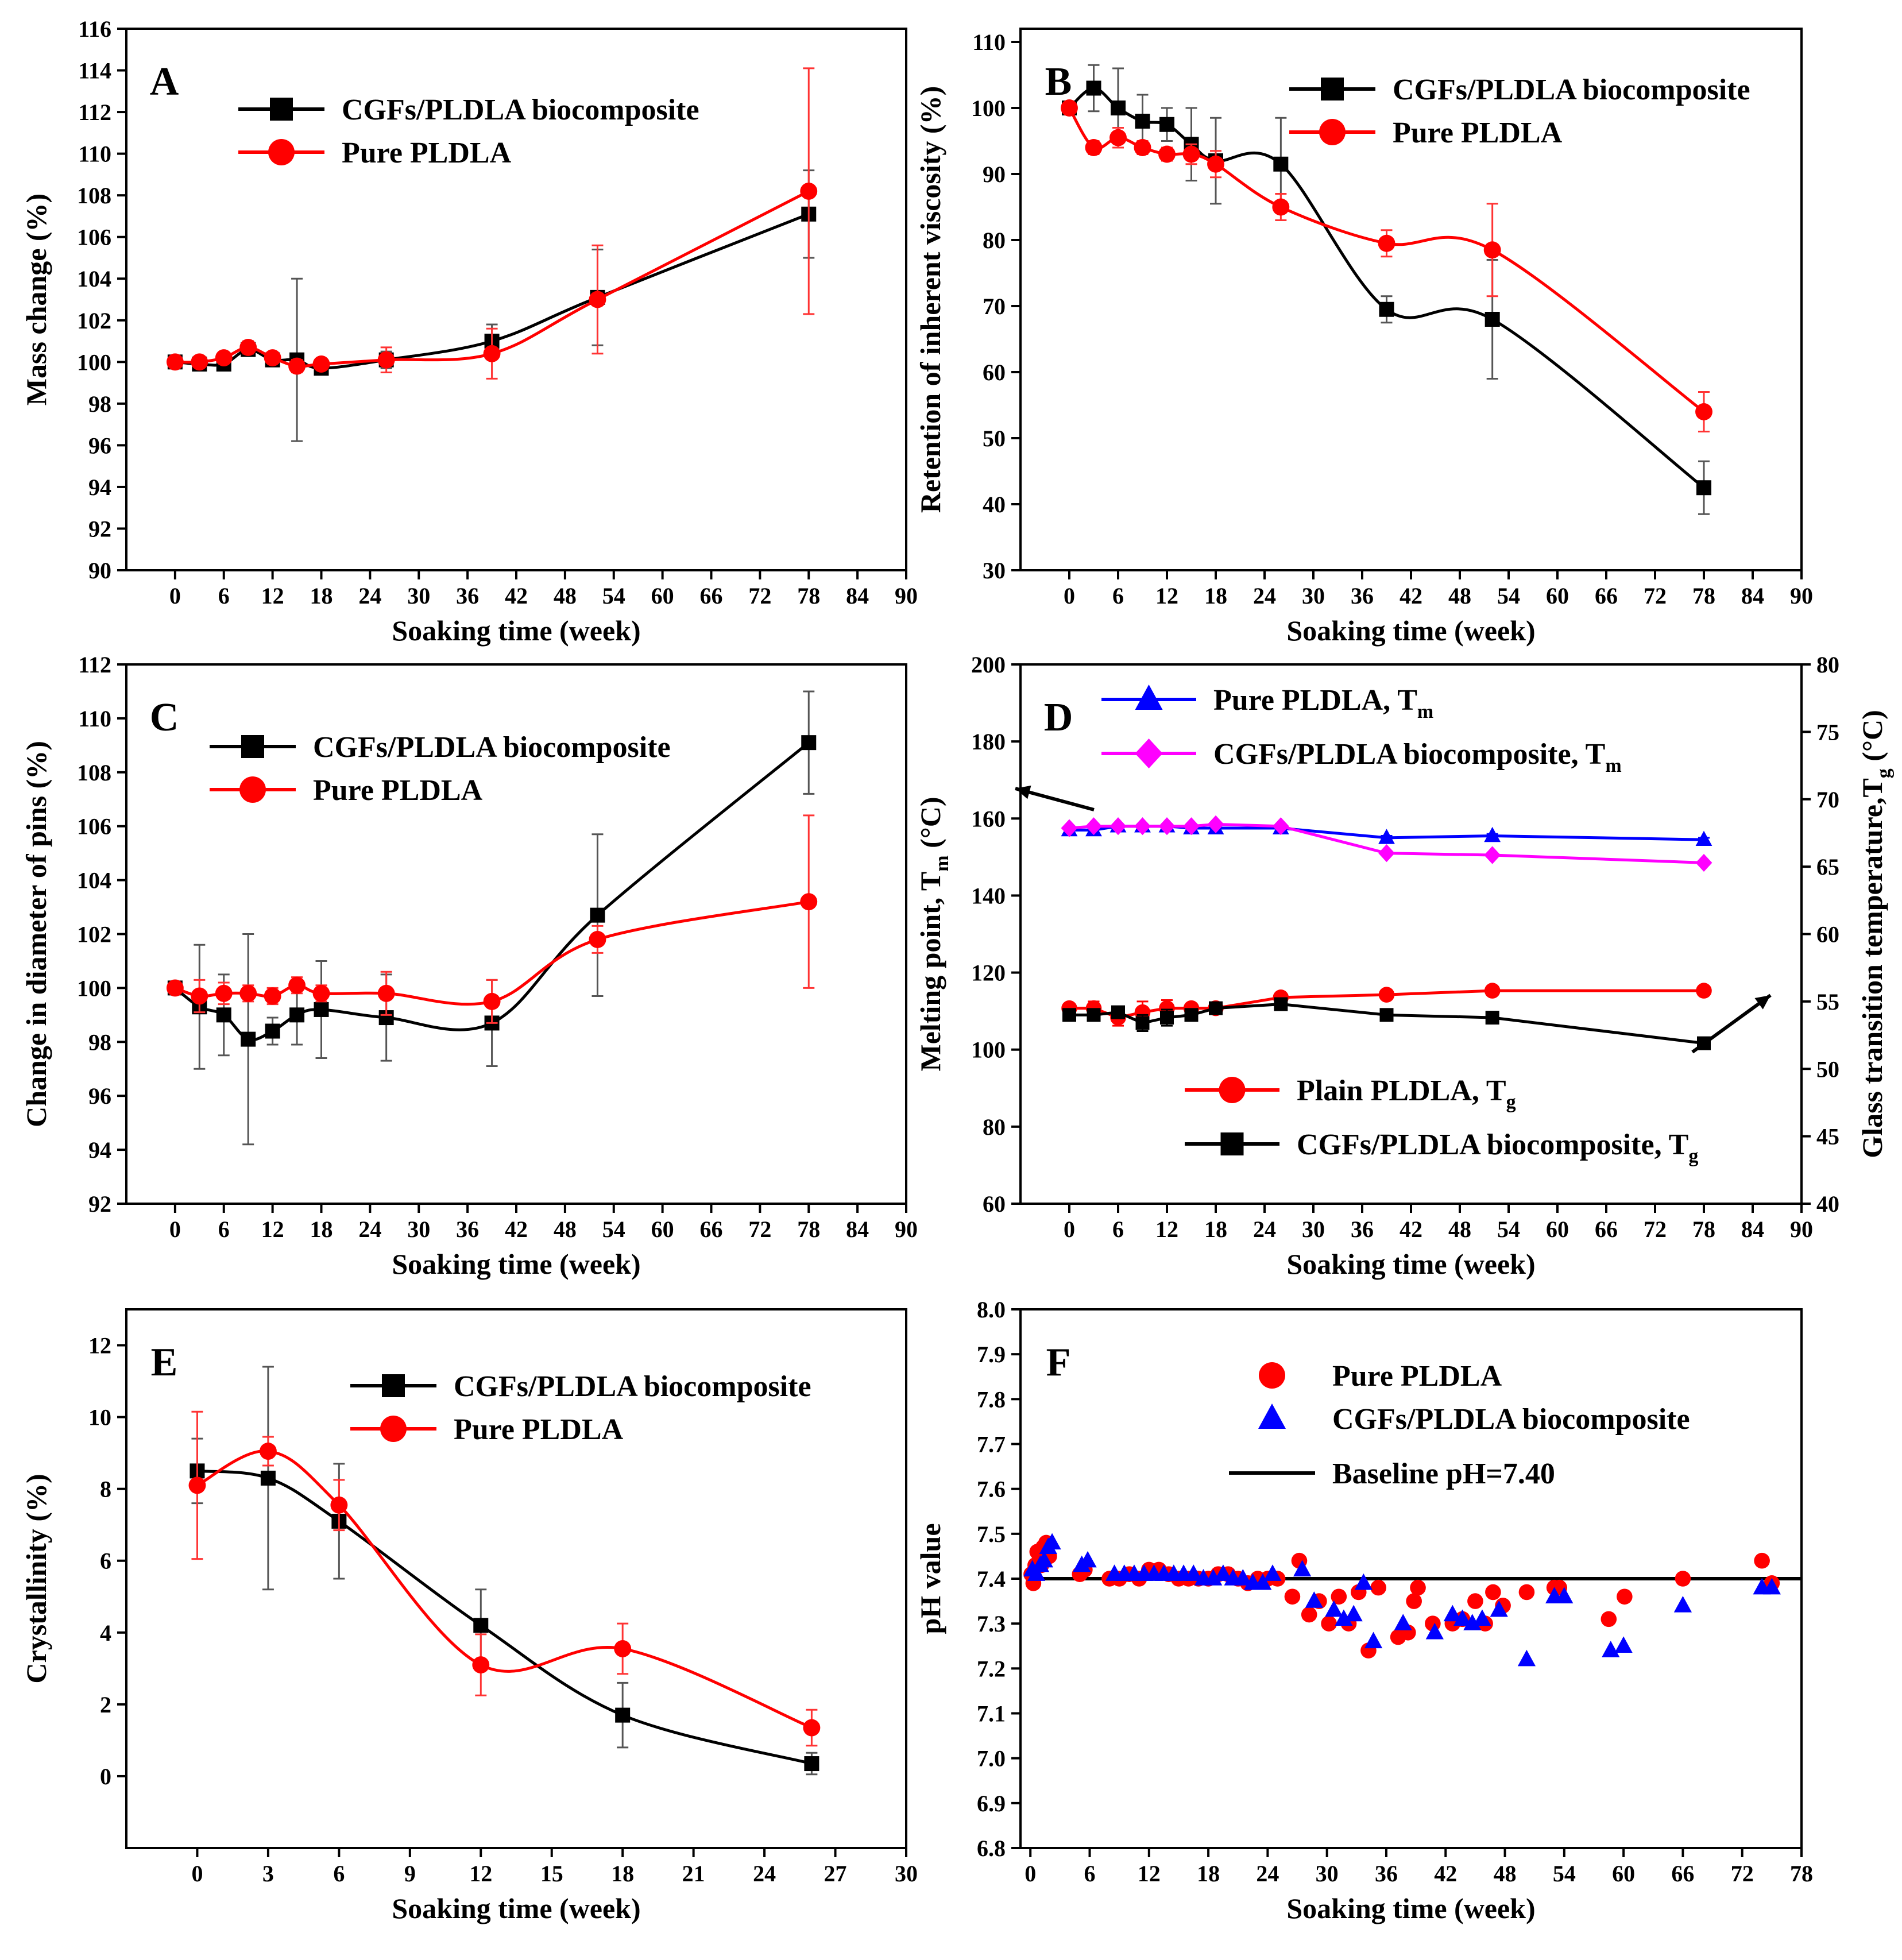 Image resolution: width=1902 pixels, height=1960 pixels. I want to click on y-tick-label: 98, so click(99, 1042).